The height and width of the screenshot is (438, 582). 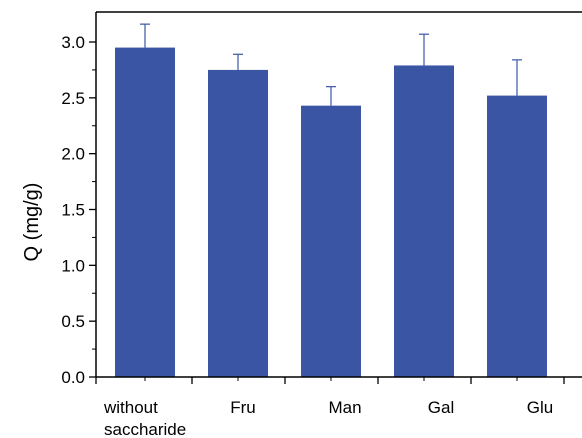 I want to click on error-bars-group, so click(x=331, y=64).